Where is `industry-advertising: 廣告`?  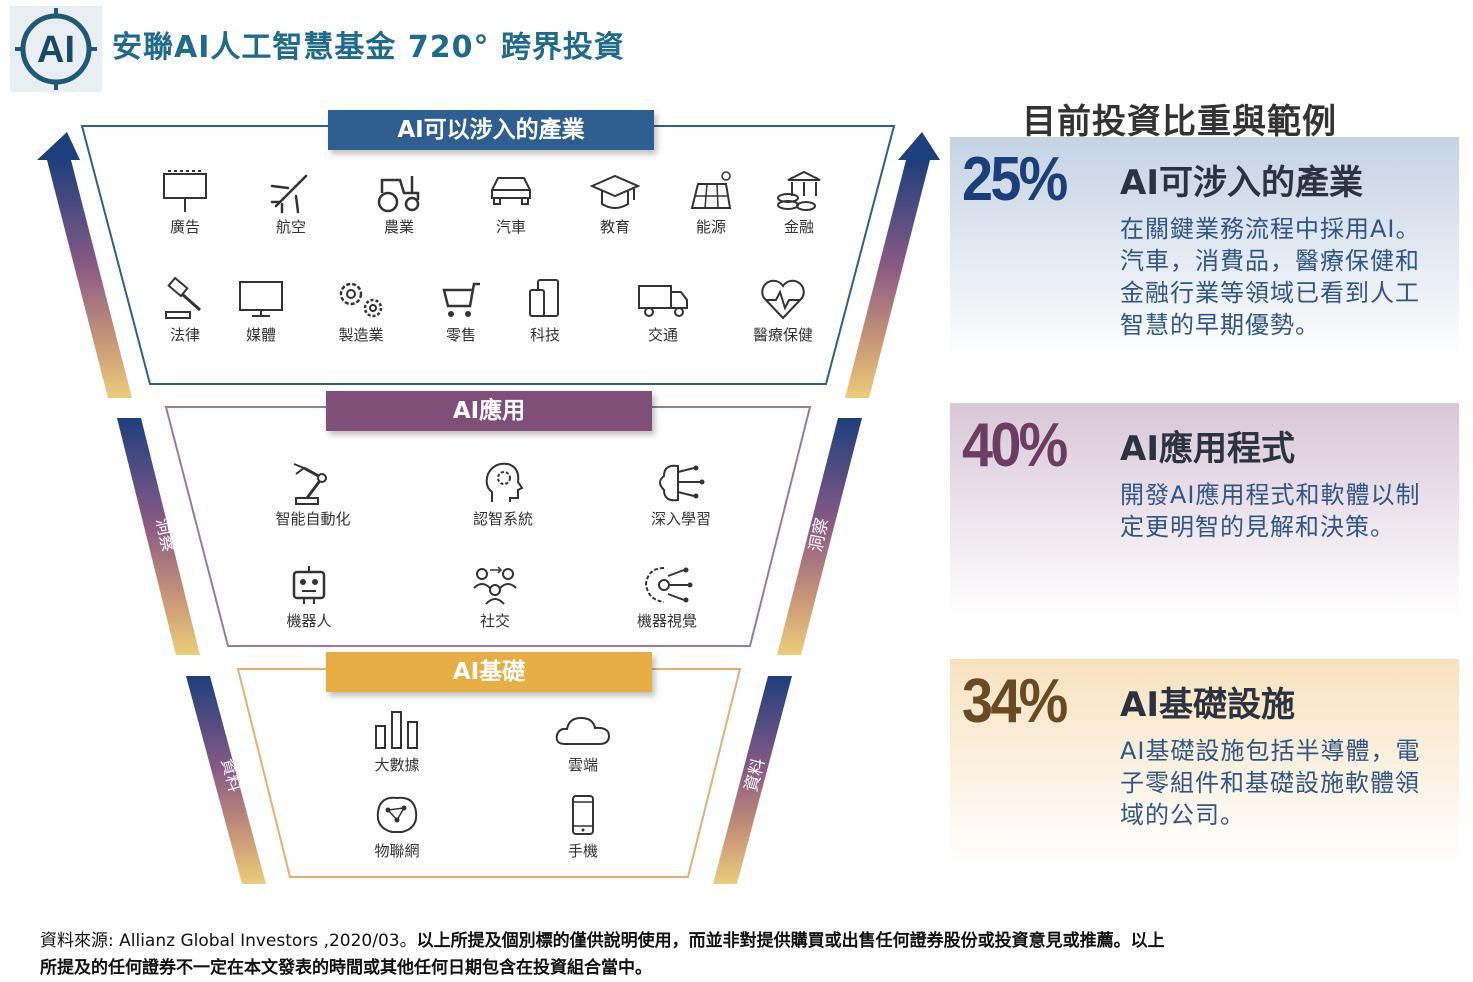 industry-advertising: 廣告 is located at coordinates (185, 202).